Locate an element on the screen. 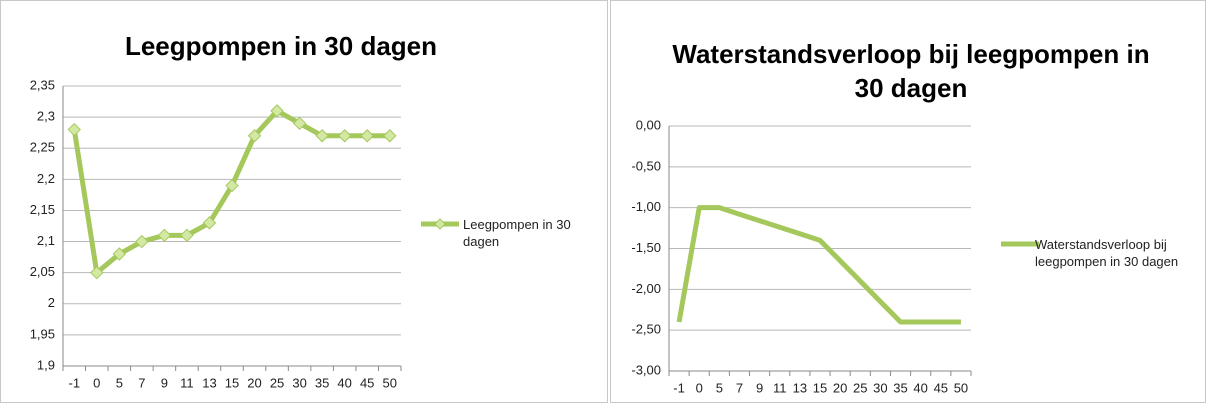 The image size is (1206, 405). legend-marker is located at coordinates (440, 224).